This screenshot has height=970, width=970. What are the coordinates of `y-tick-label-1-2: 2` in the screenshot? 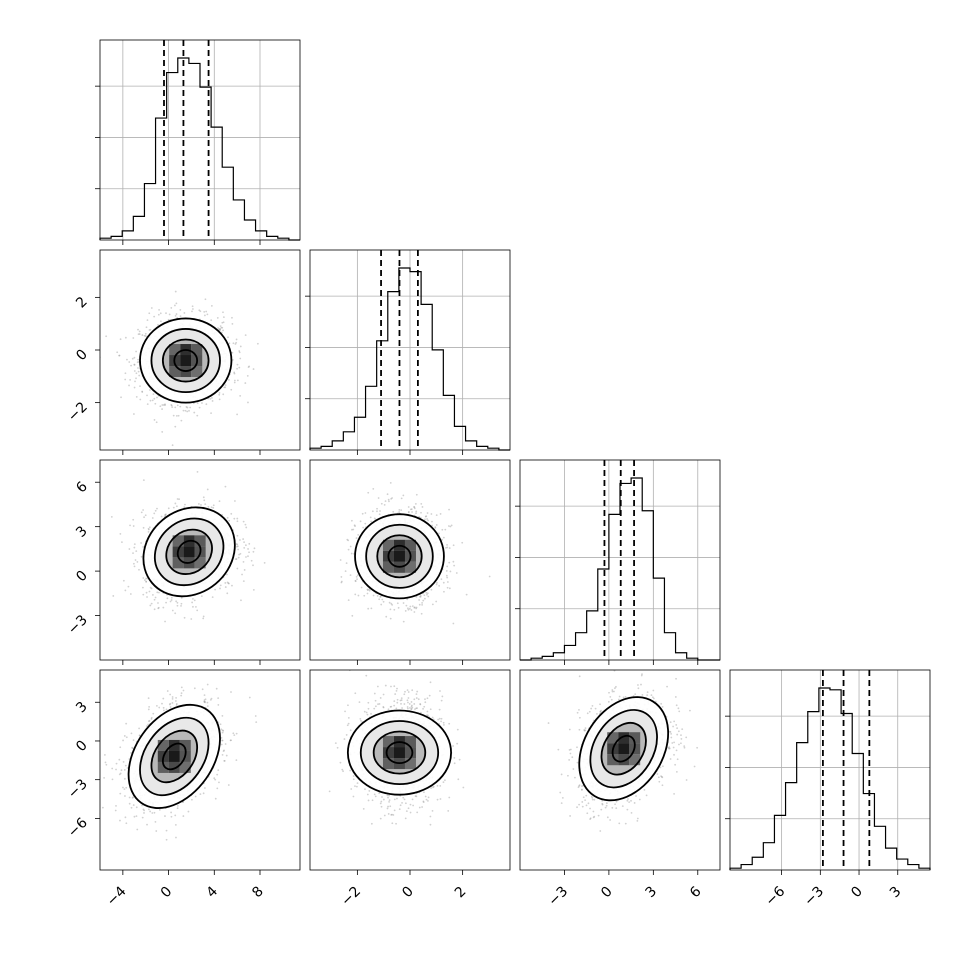 It's located at (82, 303).